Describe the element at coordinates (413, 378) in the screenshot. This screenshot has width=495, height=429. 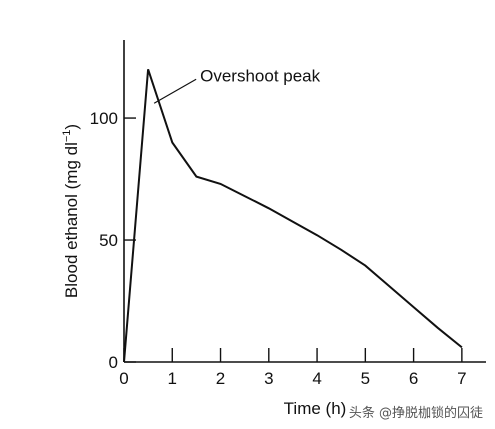
I see `x-tick-label: 6` at that location.